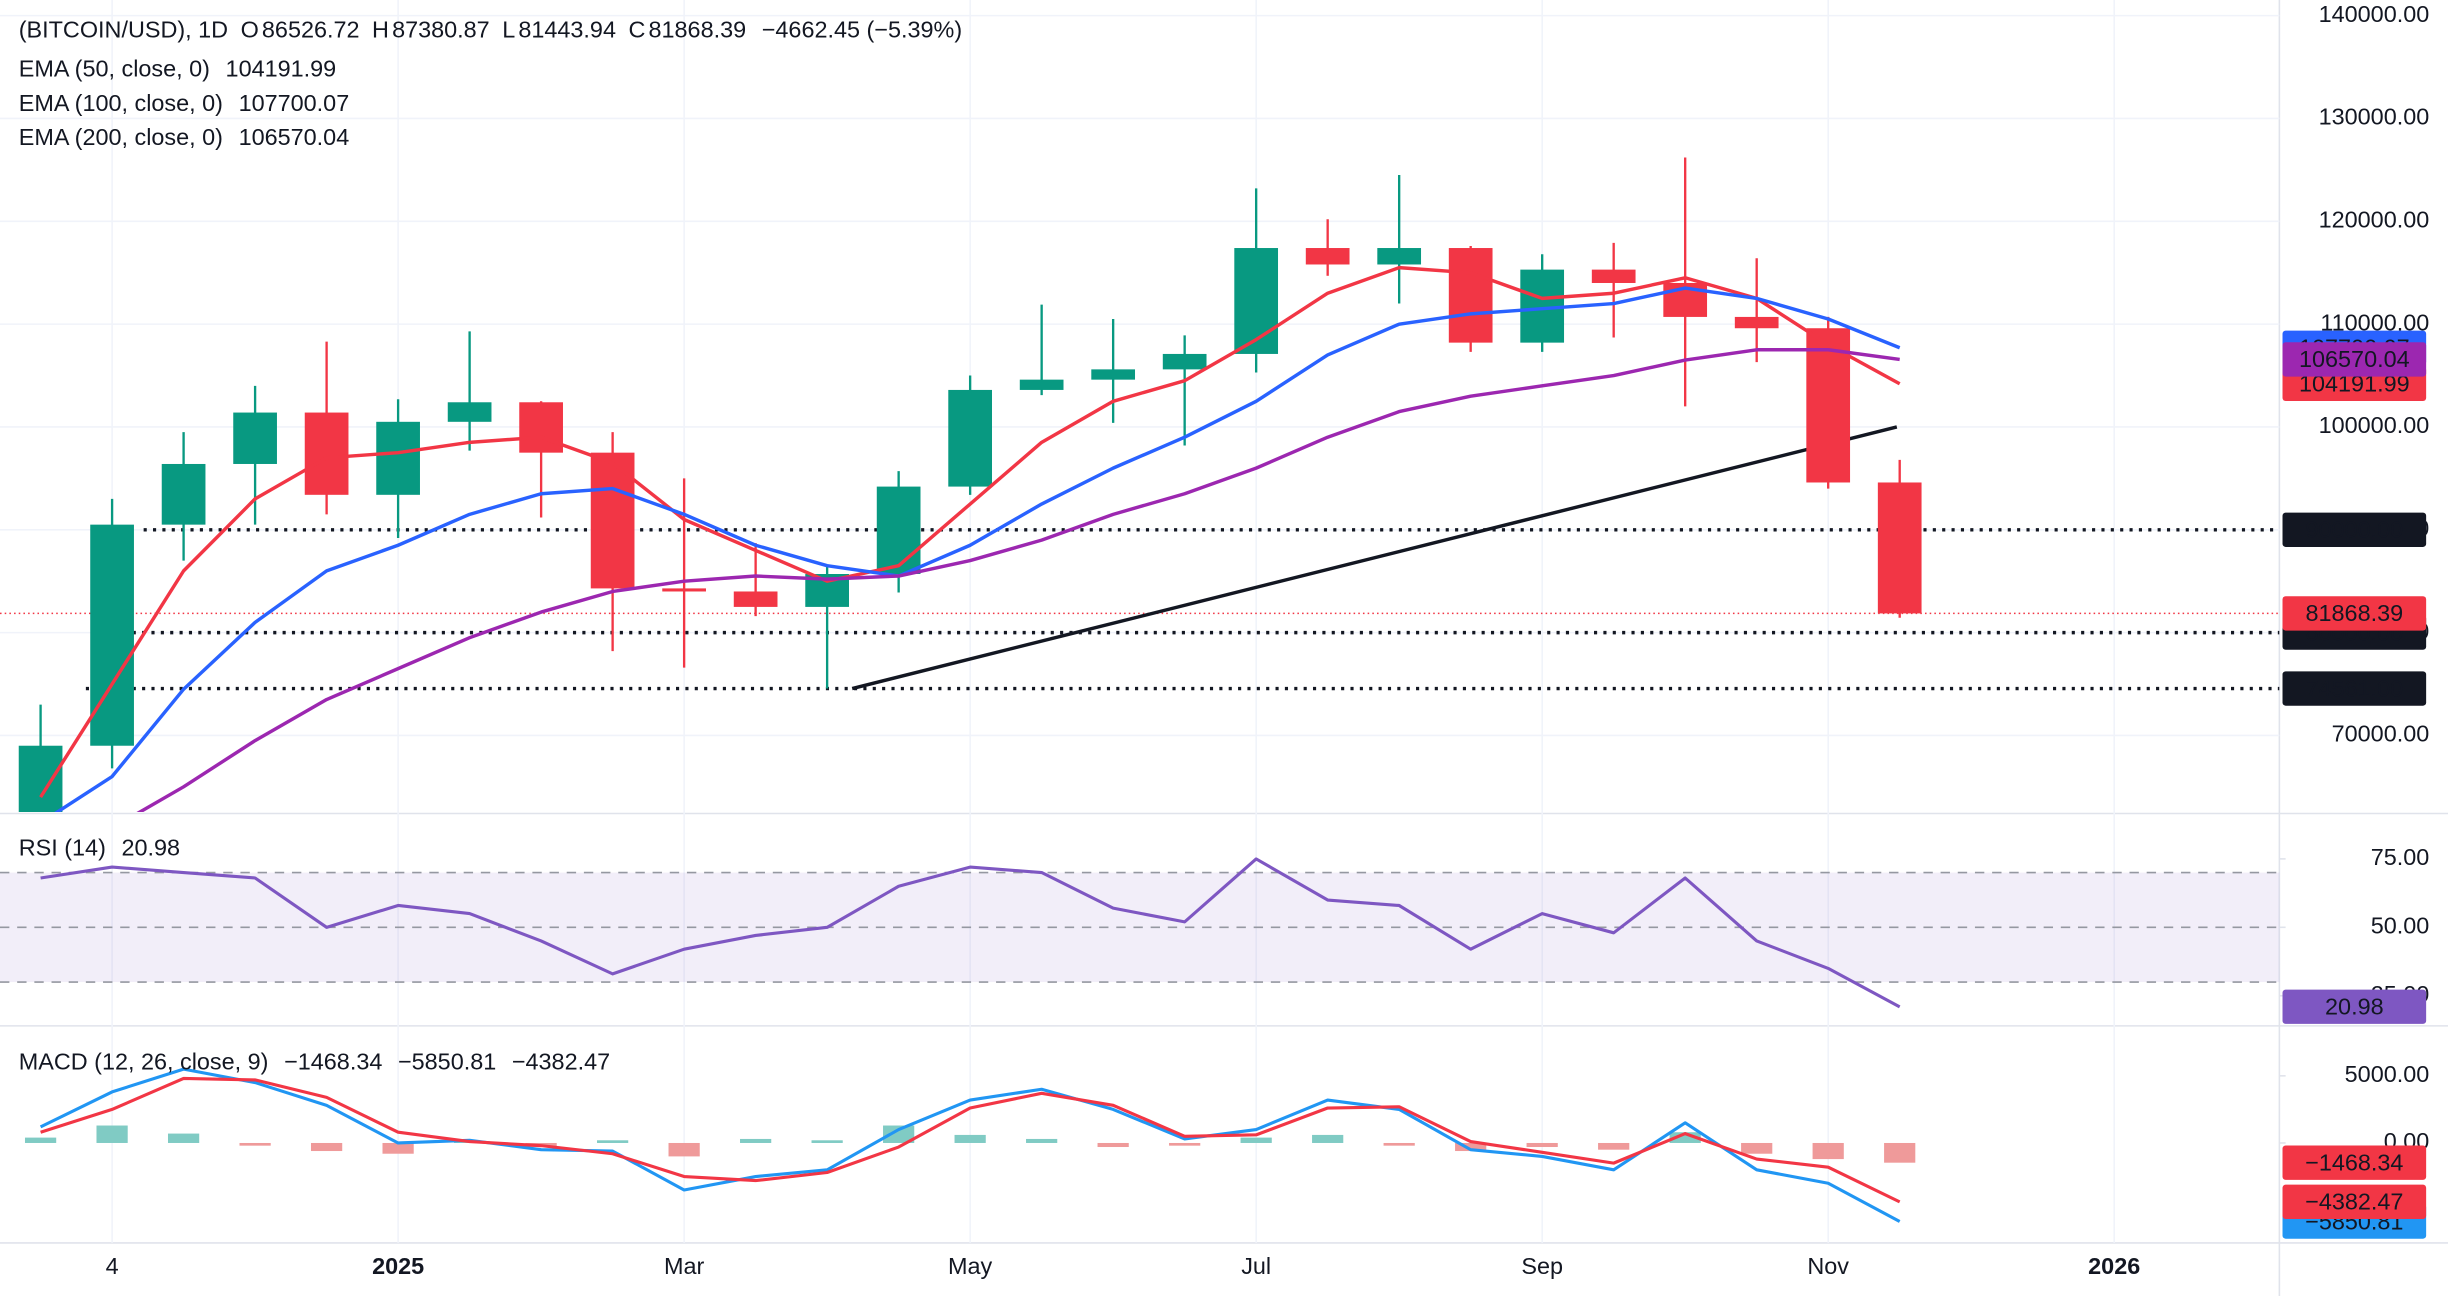 The image size is (2448, 1296). Describe the element at coordinates (1256, 1266) in the screenshot. I see `x-tick-label: Jul` at that location.